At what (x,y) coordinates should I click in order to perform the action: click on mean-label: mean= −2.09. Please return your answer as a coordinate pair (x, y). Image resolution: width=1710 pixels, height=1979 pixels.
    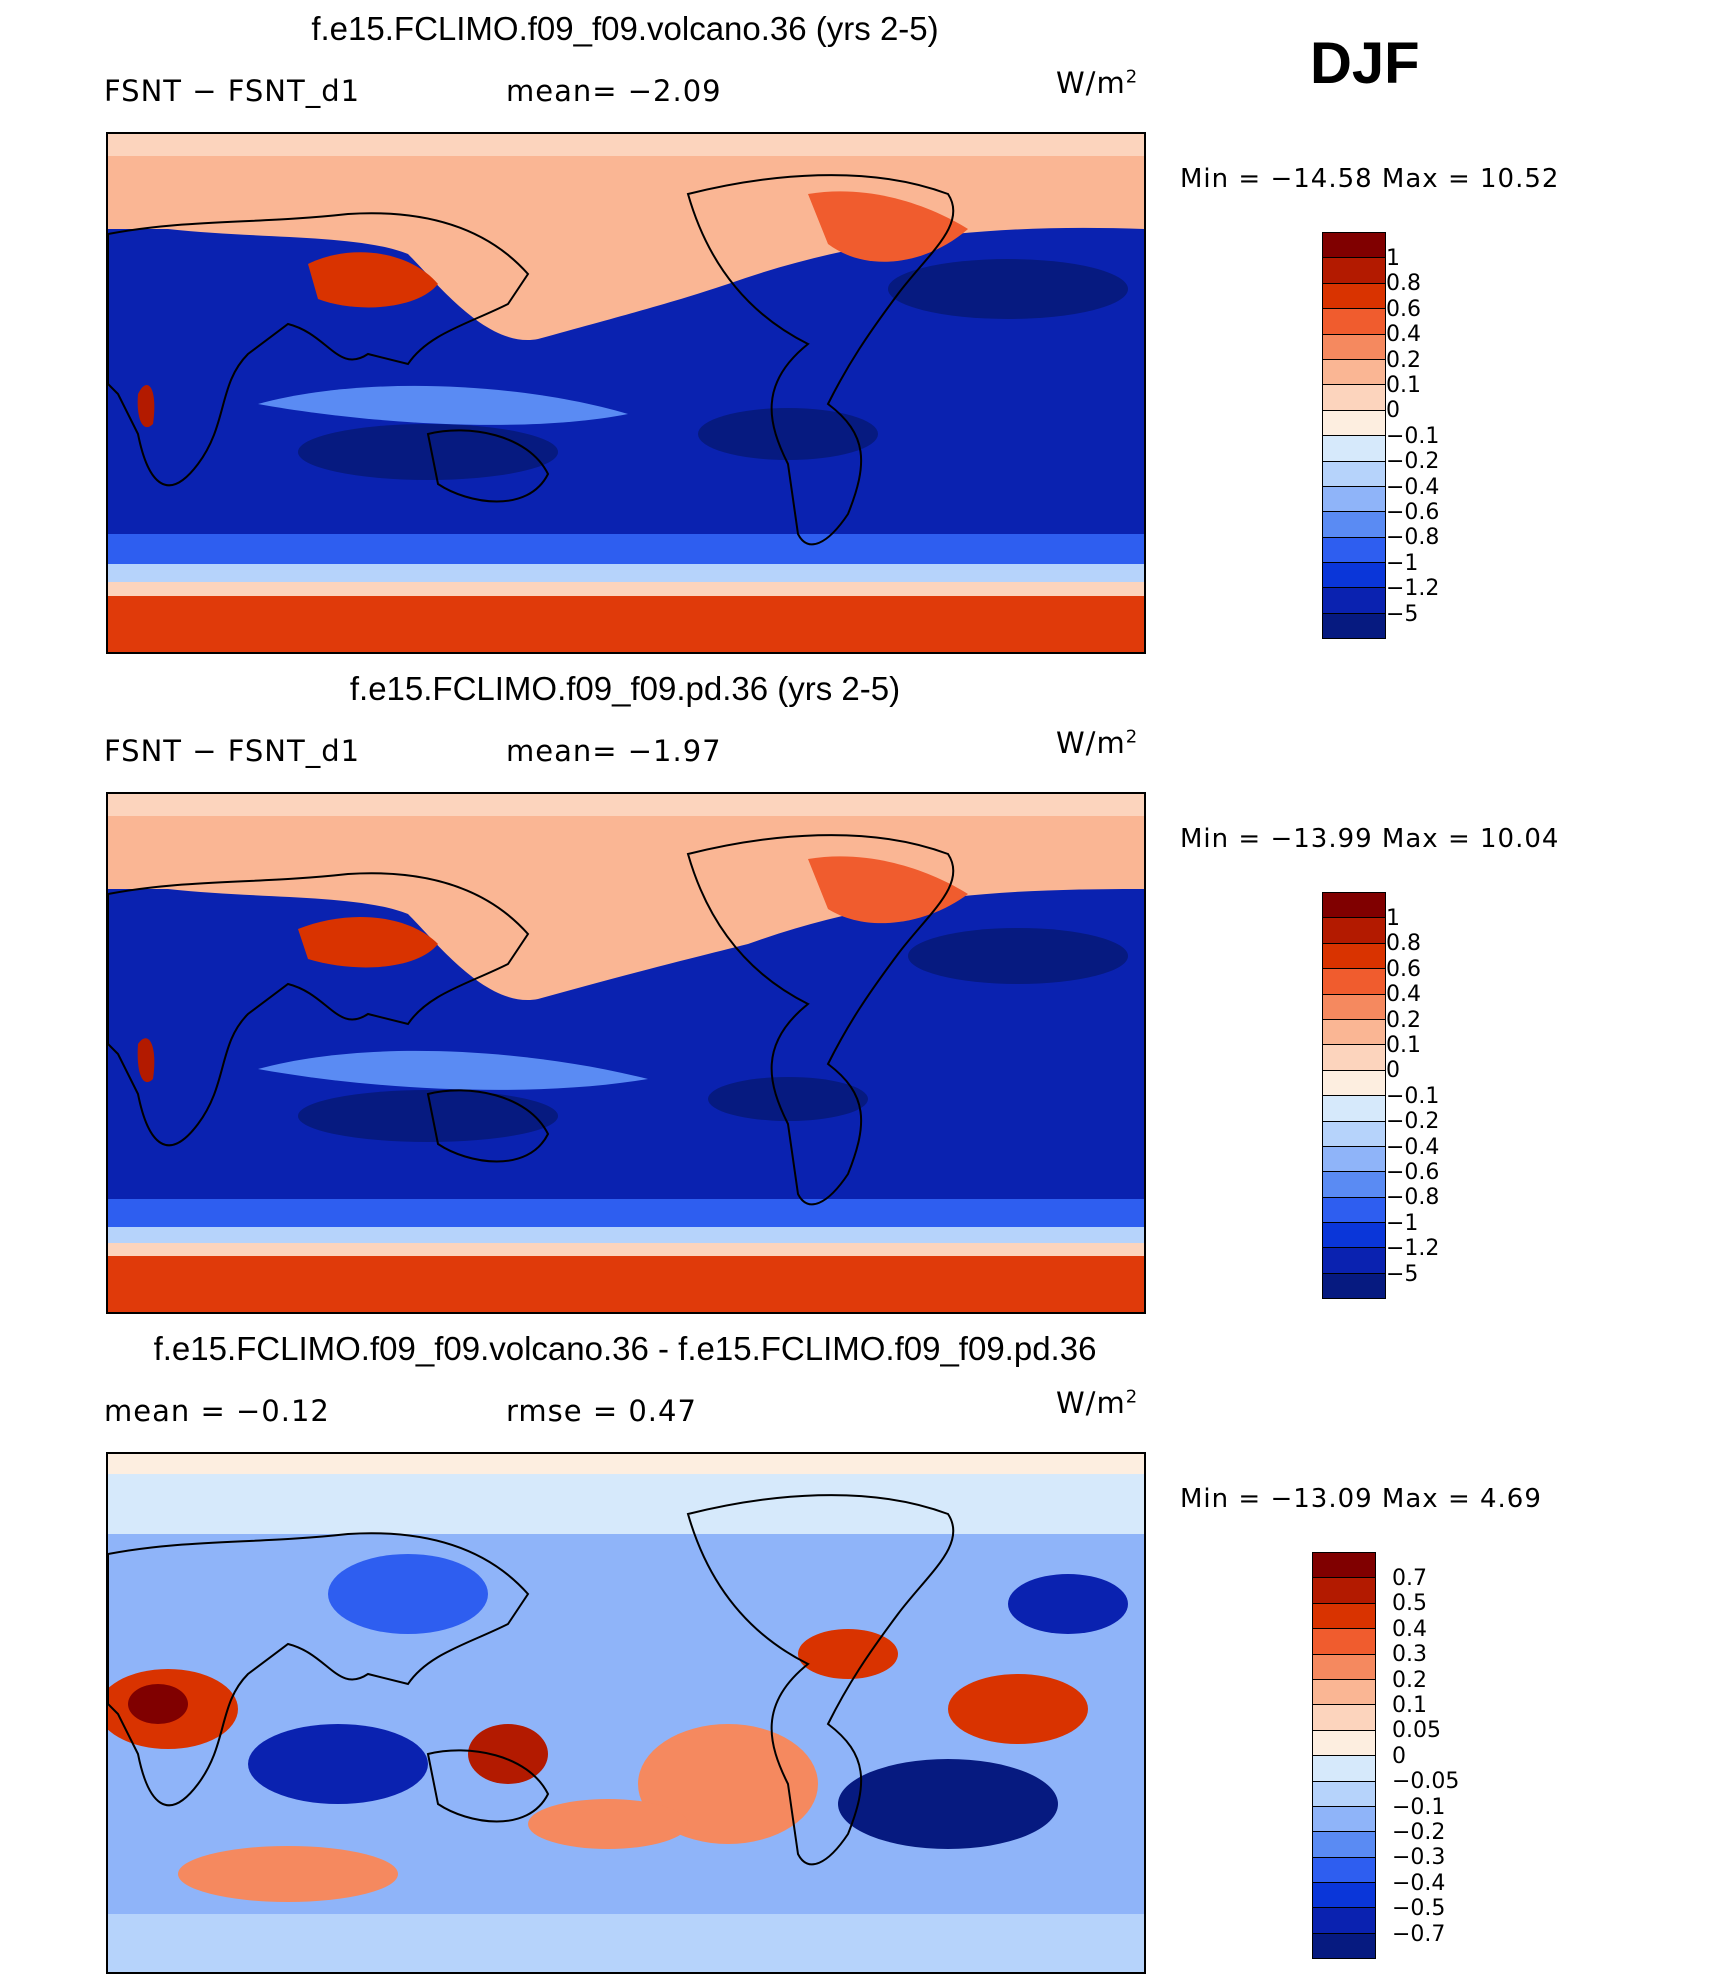
    Looking at the image, I should click on (614, 91).